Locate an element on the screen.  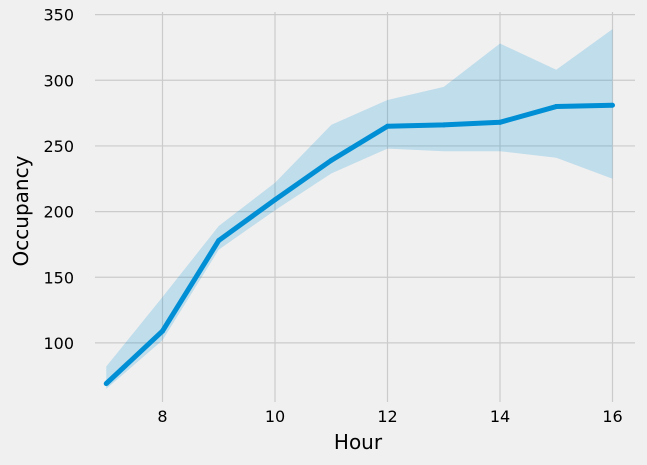
y-tick-label-300: 300 is located at coordinates (58, 80).